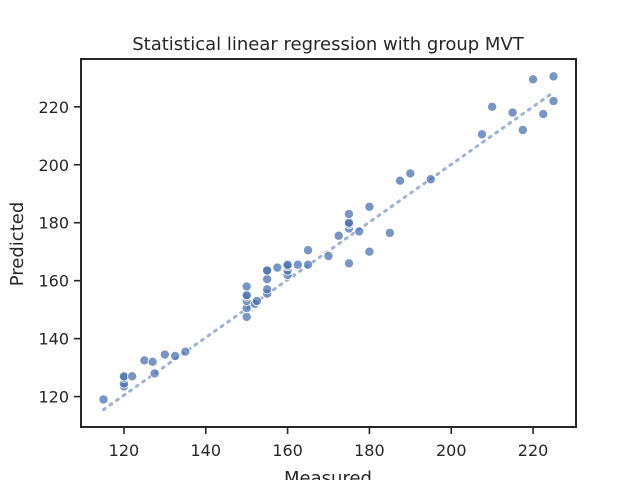 This screenshot has height=480, width=640. What do you see at coordinates (53, 223) in the screenshot?
I see `y-tick-label: 180` at bounding box center [53, 223].